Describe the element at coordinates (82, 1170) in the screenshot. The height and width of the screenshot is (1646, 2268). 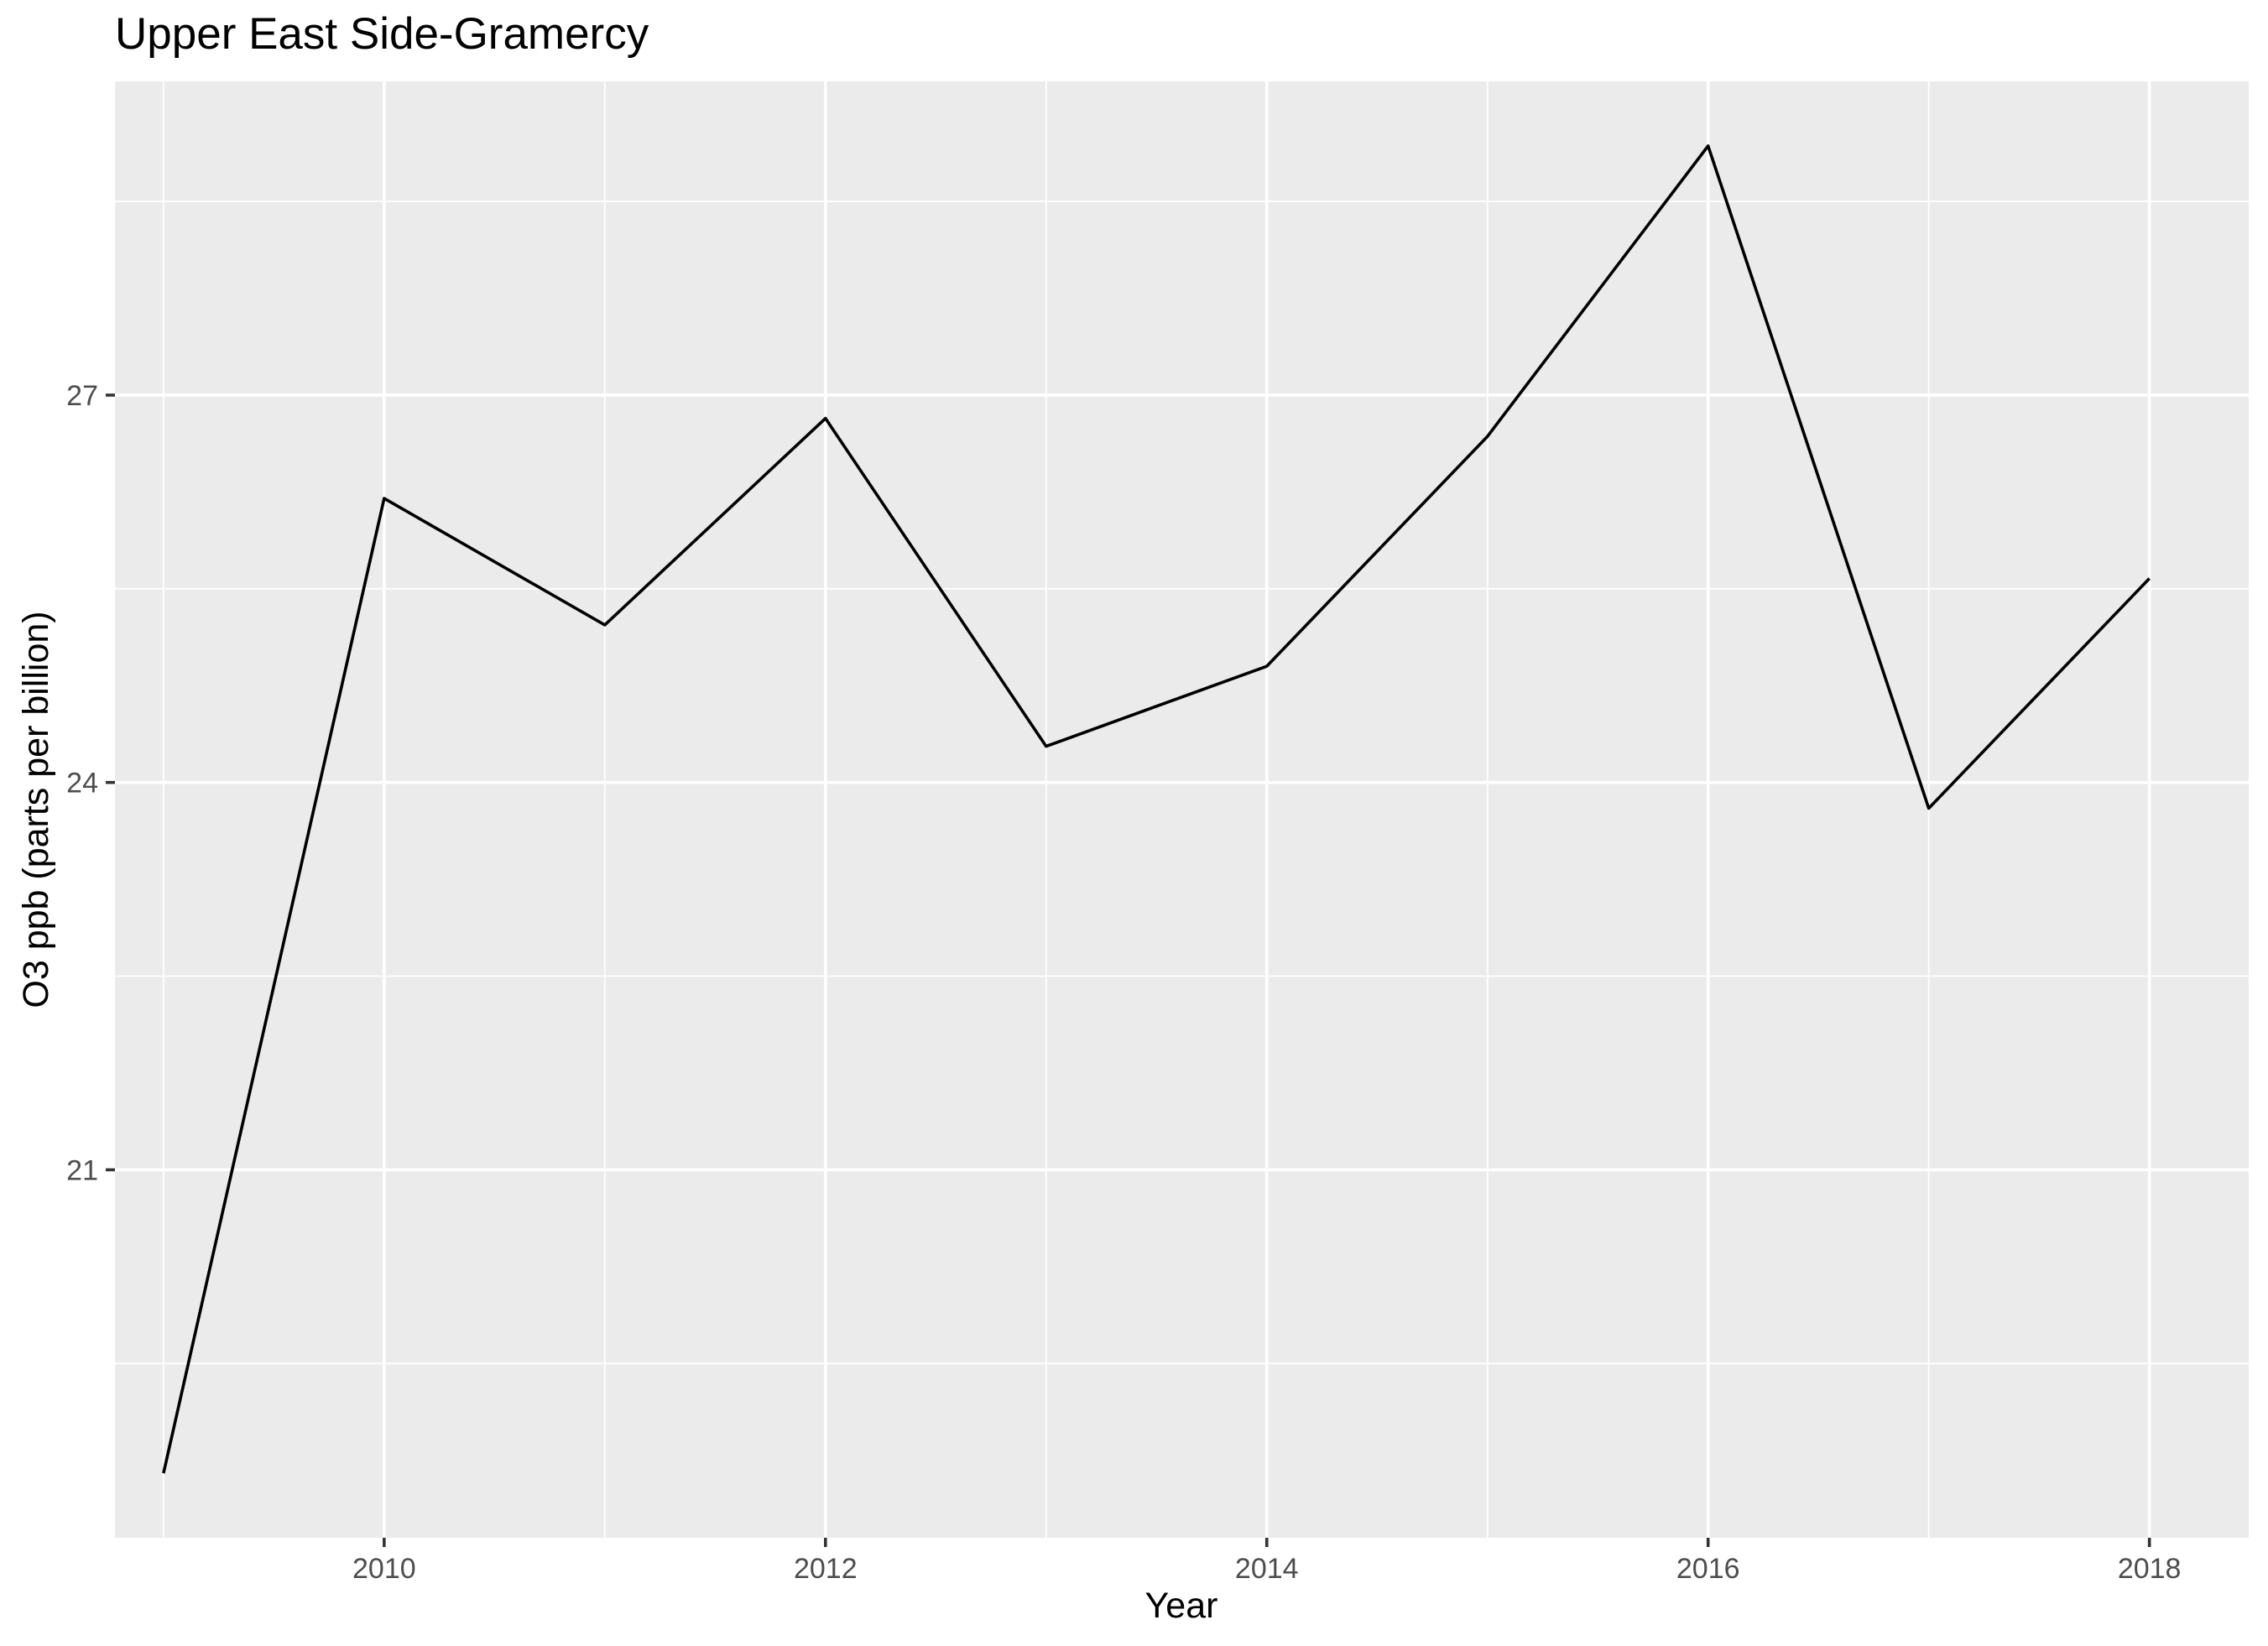
I see `y-tick-label-0: 21` at that location.